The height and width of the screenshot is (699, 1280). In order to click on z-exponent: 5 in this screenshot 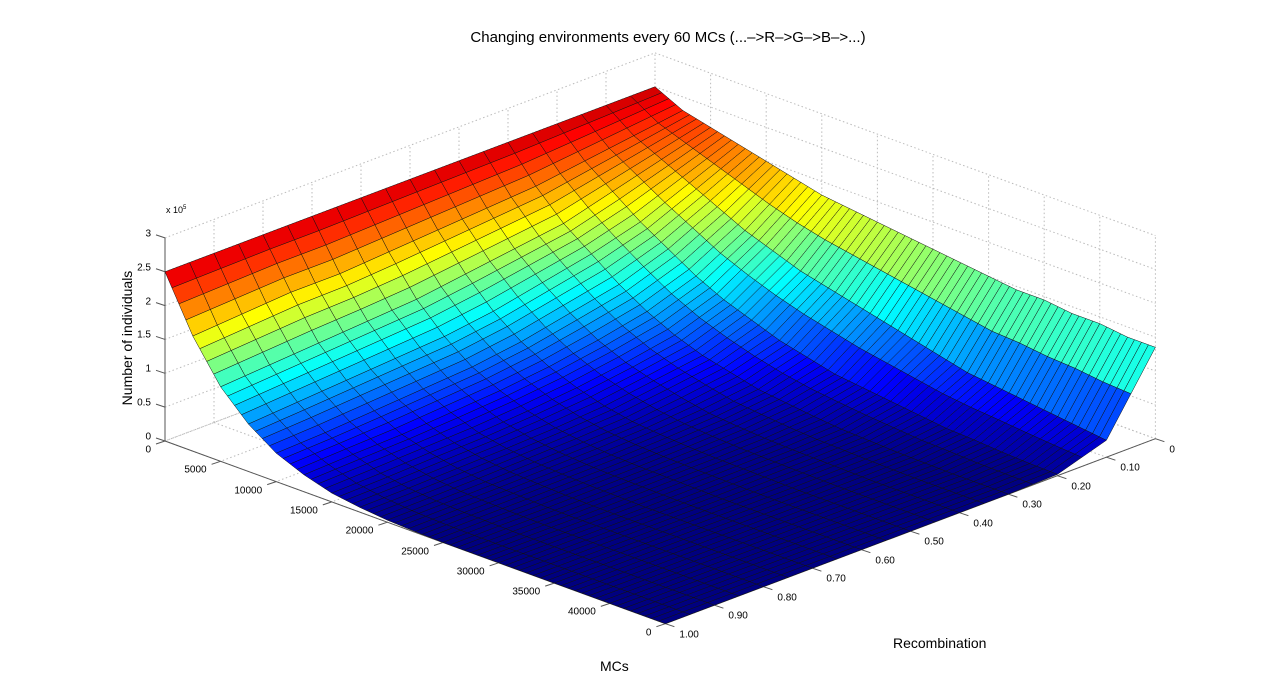, I will do `click(185, 208)`.